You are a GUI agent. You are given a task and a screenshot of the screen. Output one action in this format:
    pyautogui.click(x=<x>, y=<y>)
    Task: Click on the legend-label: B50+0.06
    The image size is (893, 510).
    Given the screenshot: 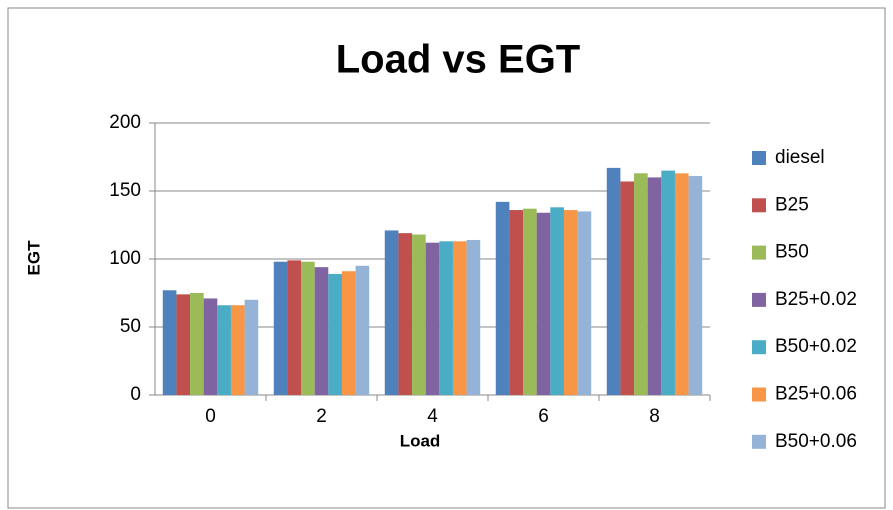 What is the action you would take?
    pyautogui.click(x=816, y=441)
    